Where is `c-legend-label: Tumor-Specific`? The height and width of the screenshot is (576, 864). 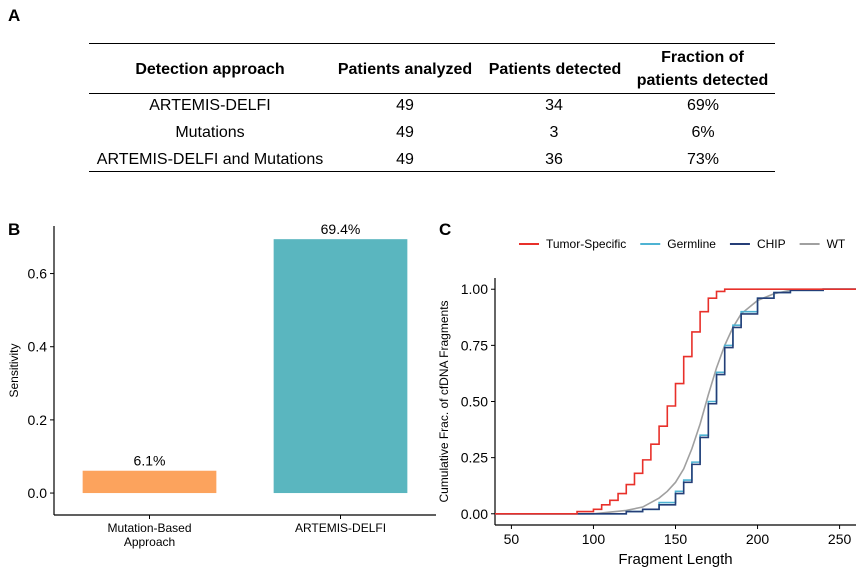
c-legend-label: Tumor-Specific is located at coordinates (586, 244).